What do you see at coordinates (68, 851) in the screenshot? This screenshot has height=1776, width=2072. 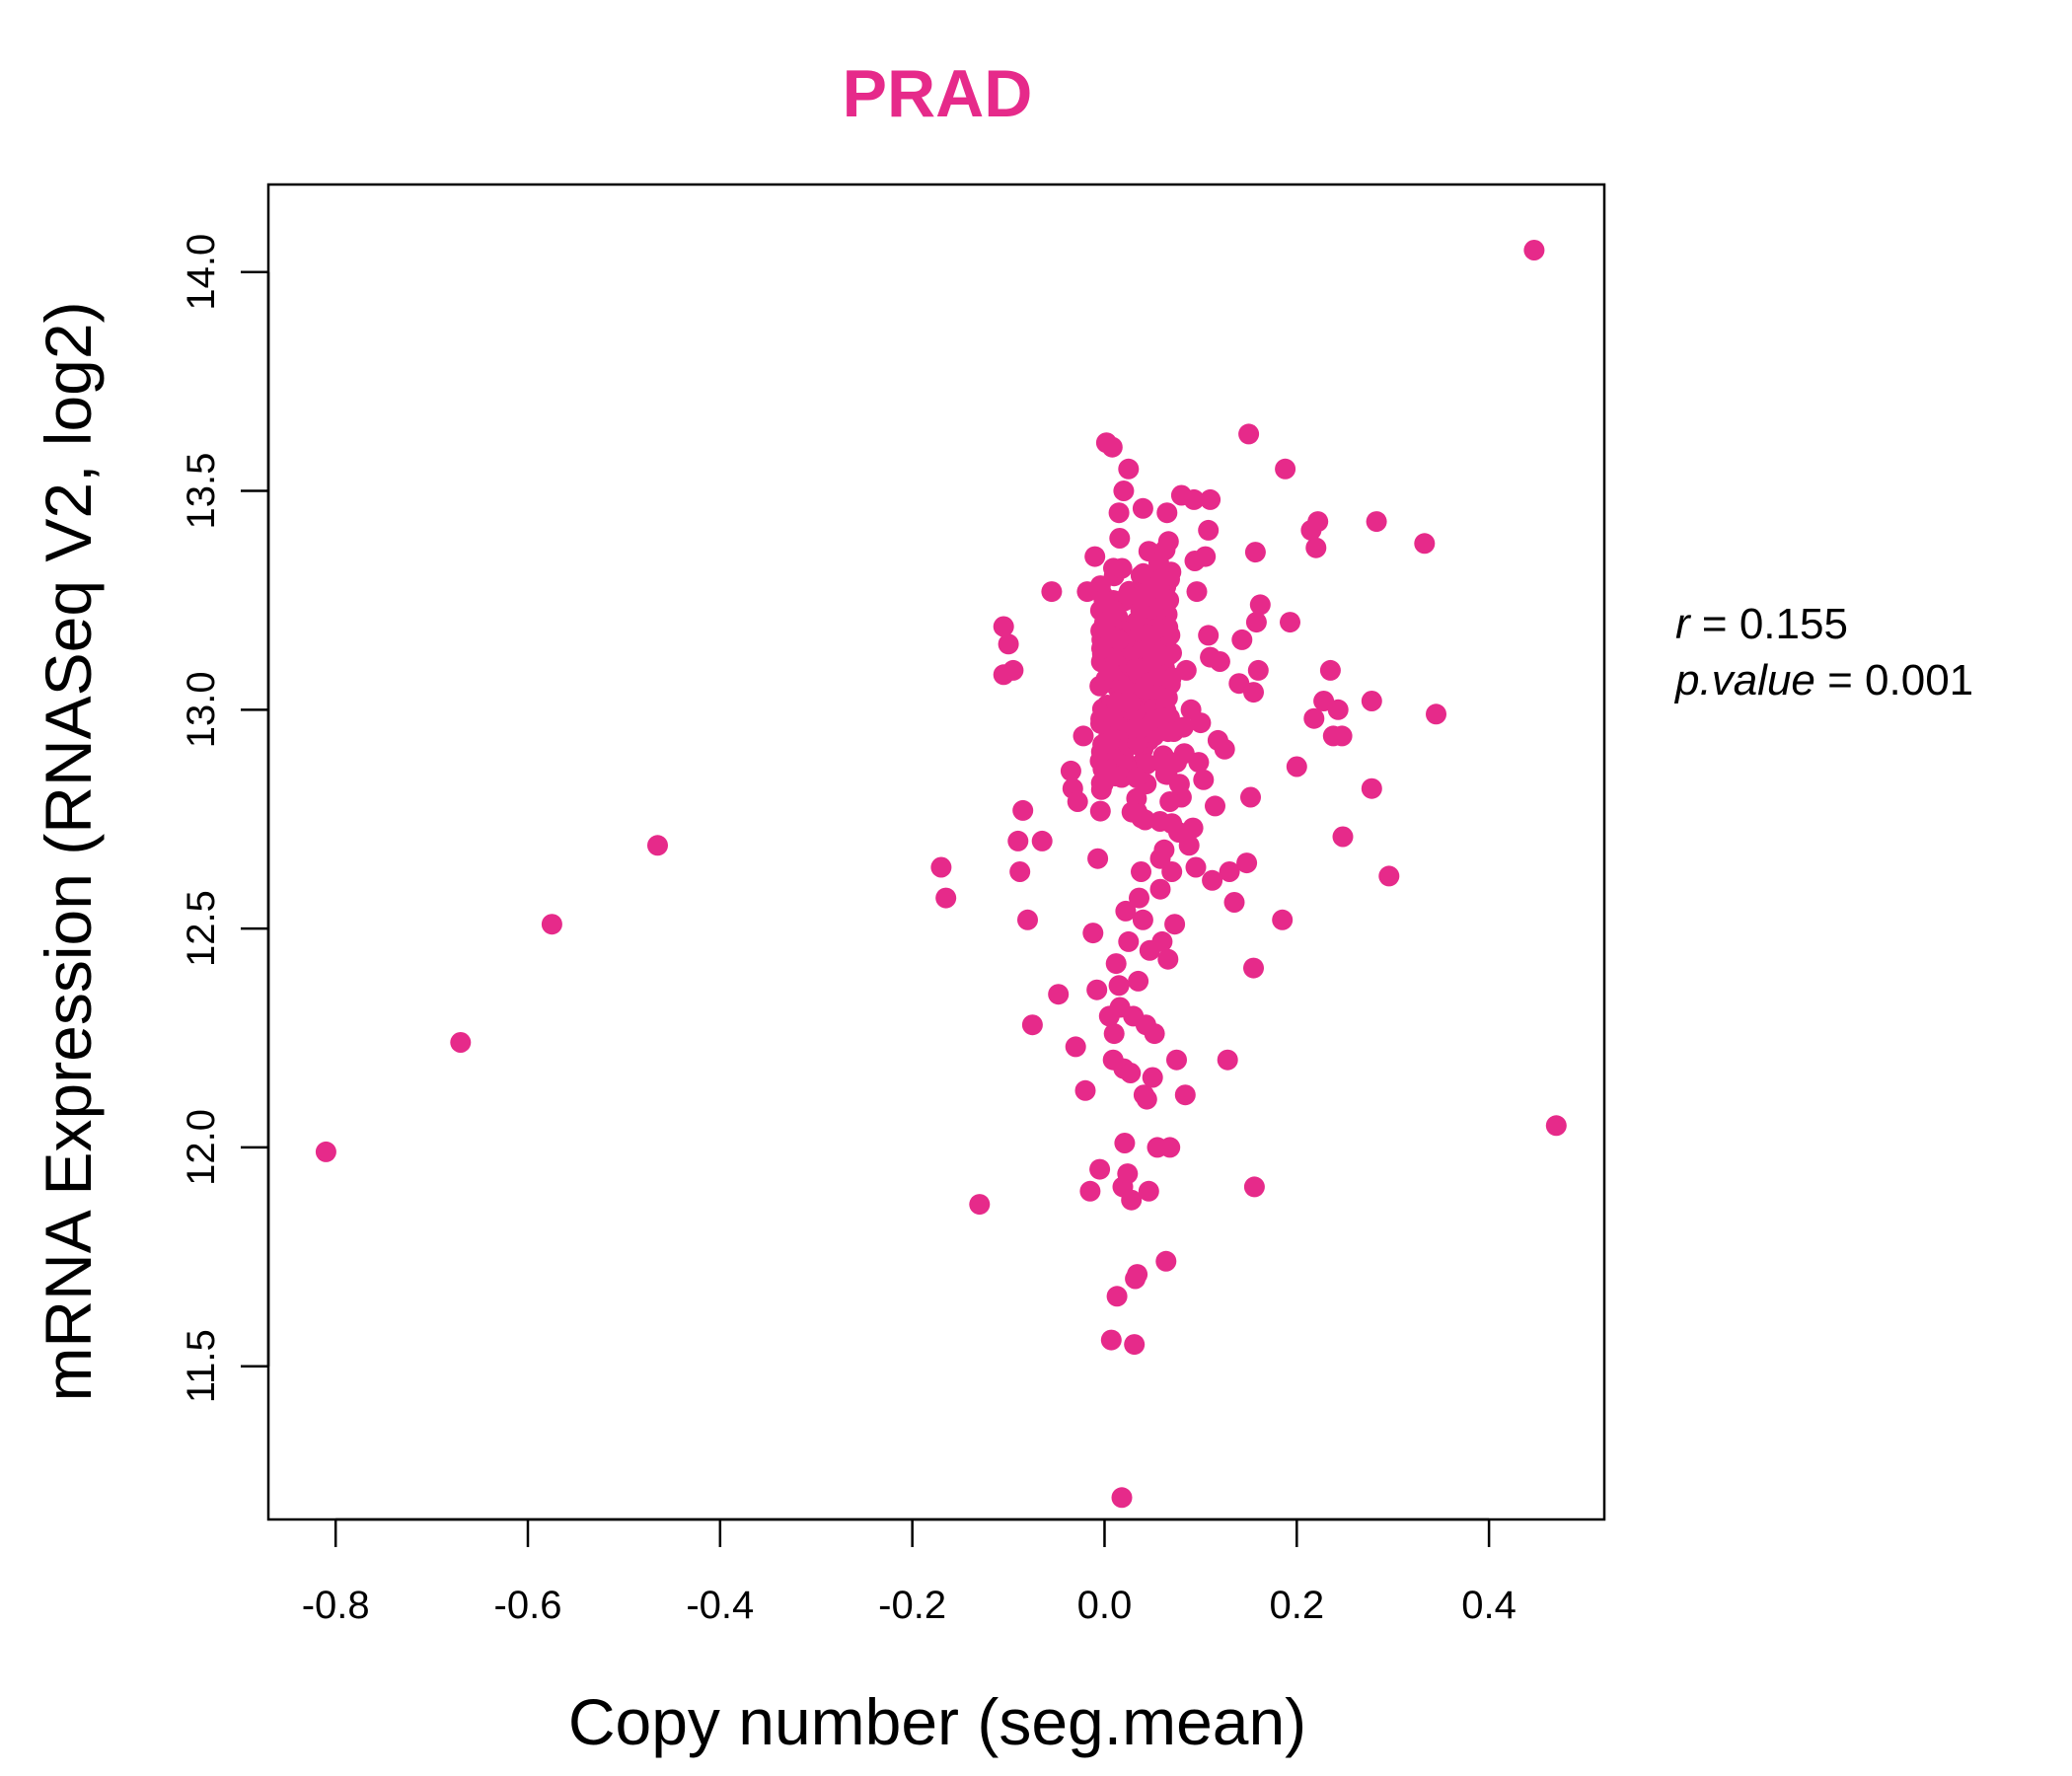 I see `y-axis-label: mRNA Expression (RNASeq V2, log2)` at bounding box center [68, 851].